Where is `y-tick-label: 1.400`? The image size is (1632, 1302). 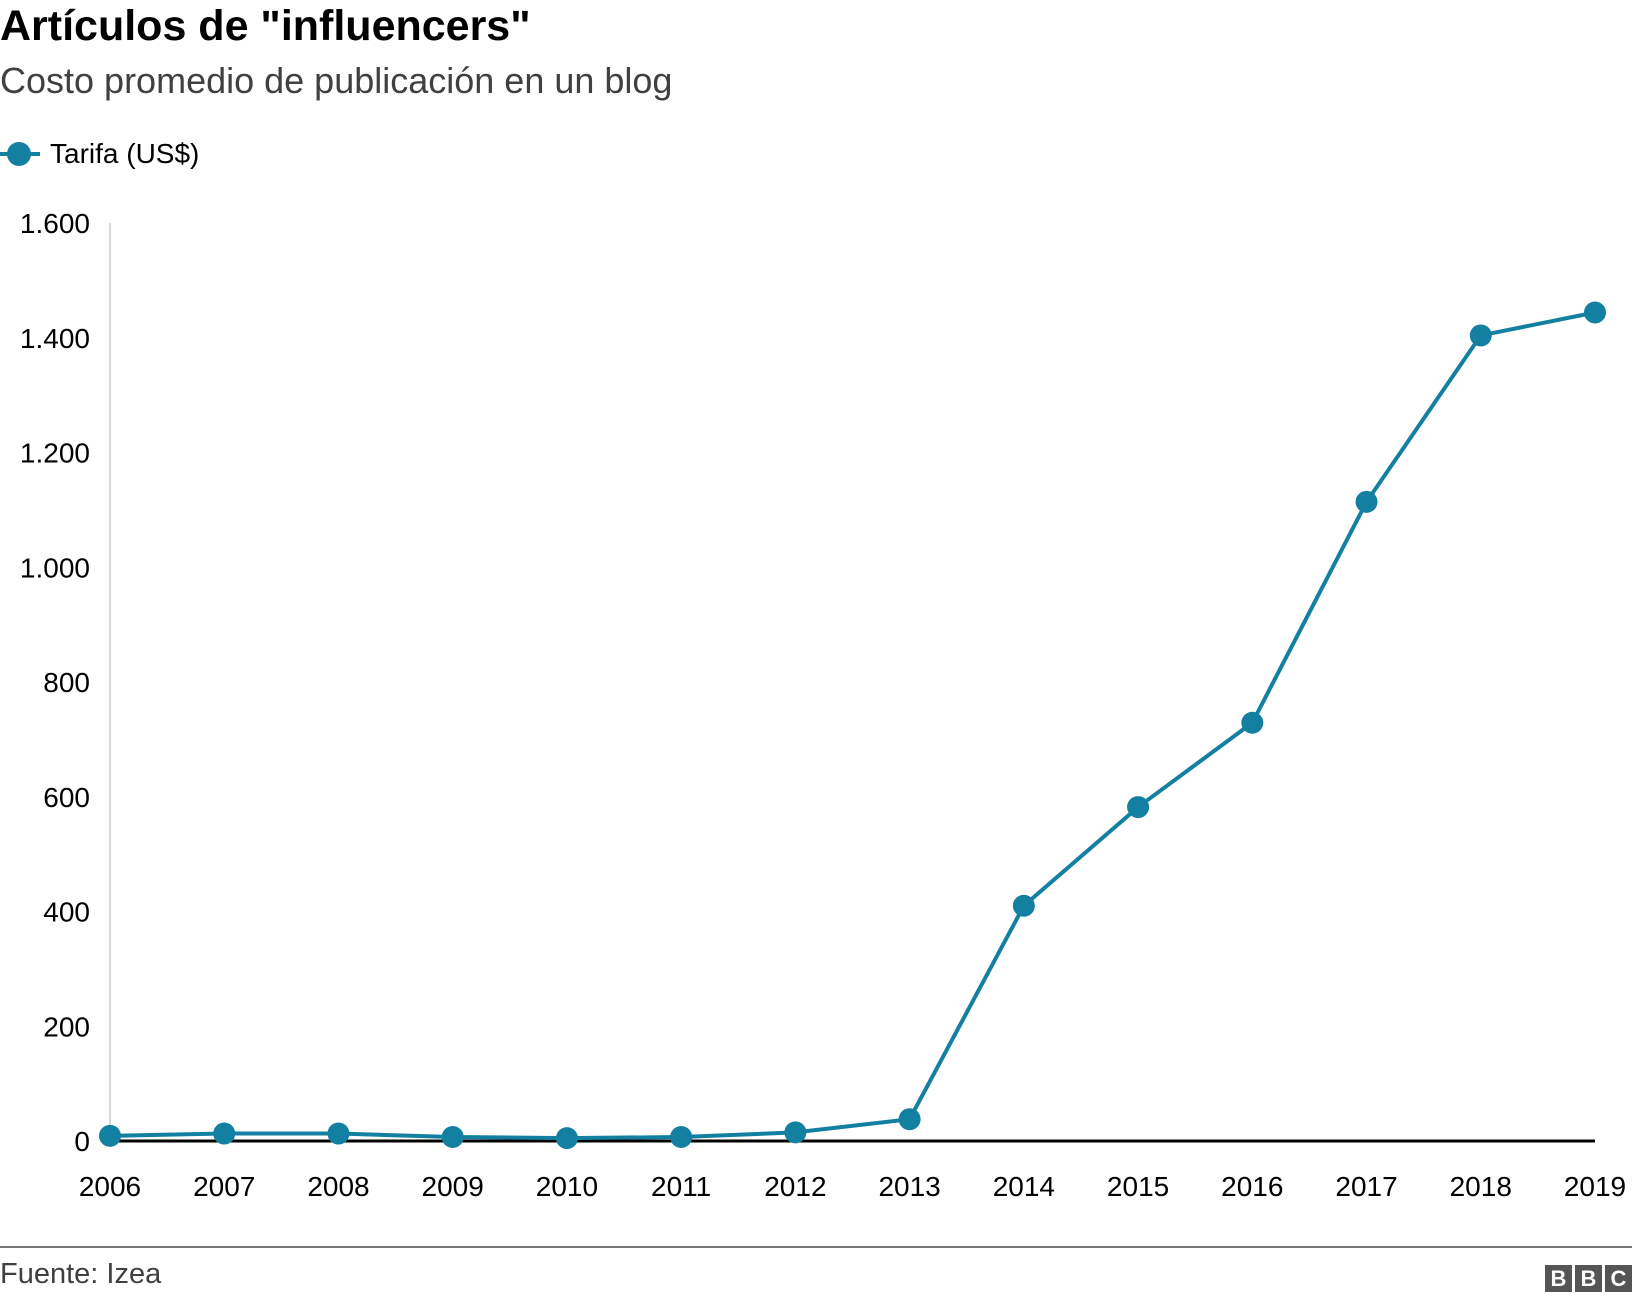
y-tick-label: 1.400 is located at coordinates (55, 338).